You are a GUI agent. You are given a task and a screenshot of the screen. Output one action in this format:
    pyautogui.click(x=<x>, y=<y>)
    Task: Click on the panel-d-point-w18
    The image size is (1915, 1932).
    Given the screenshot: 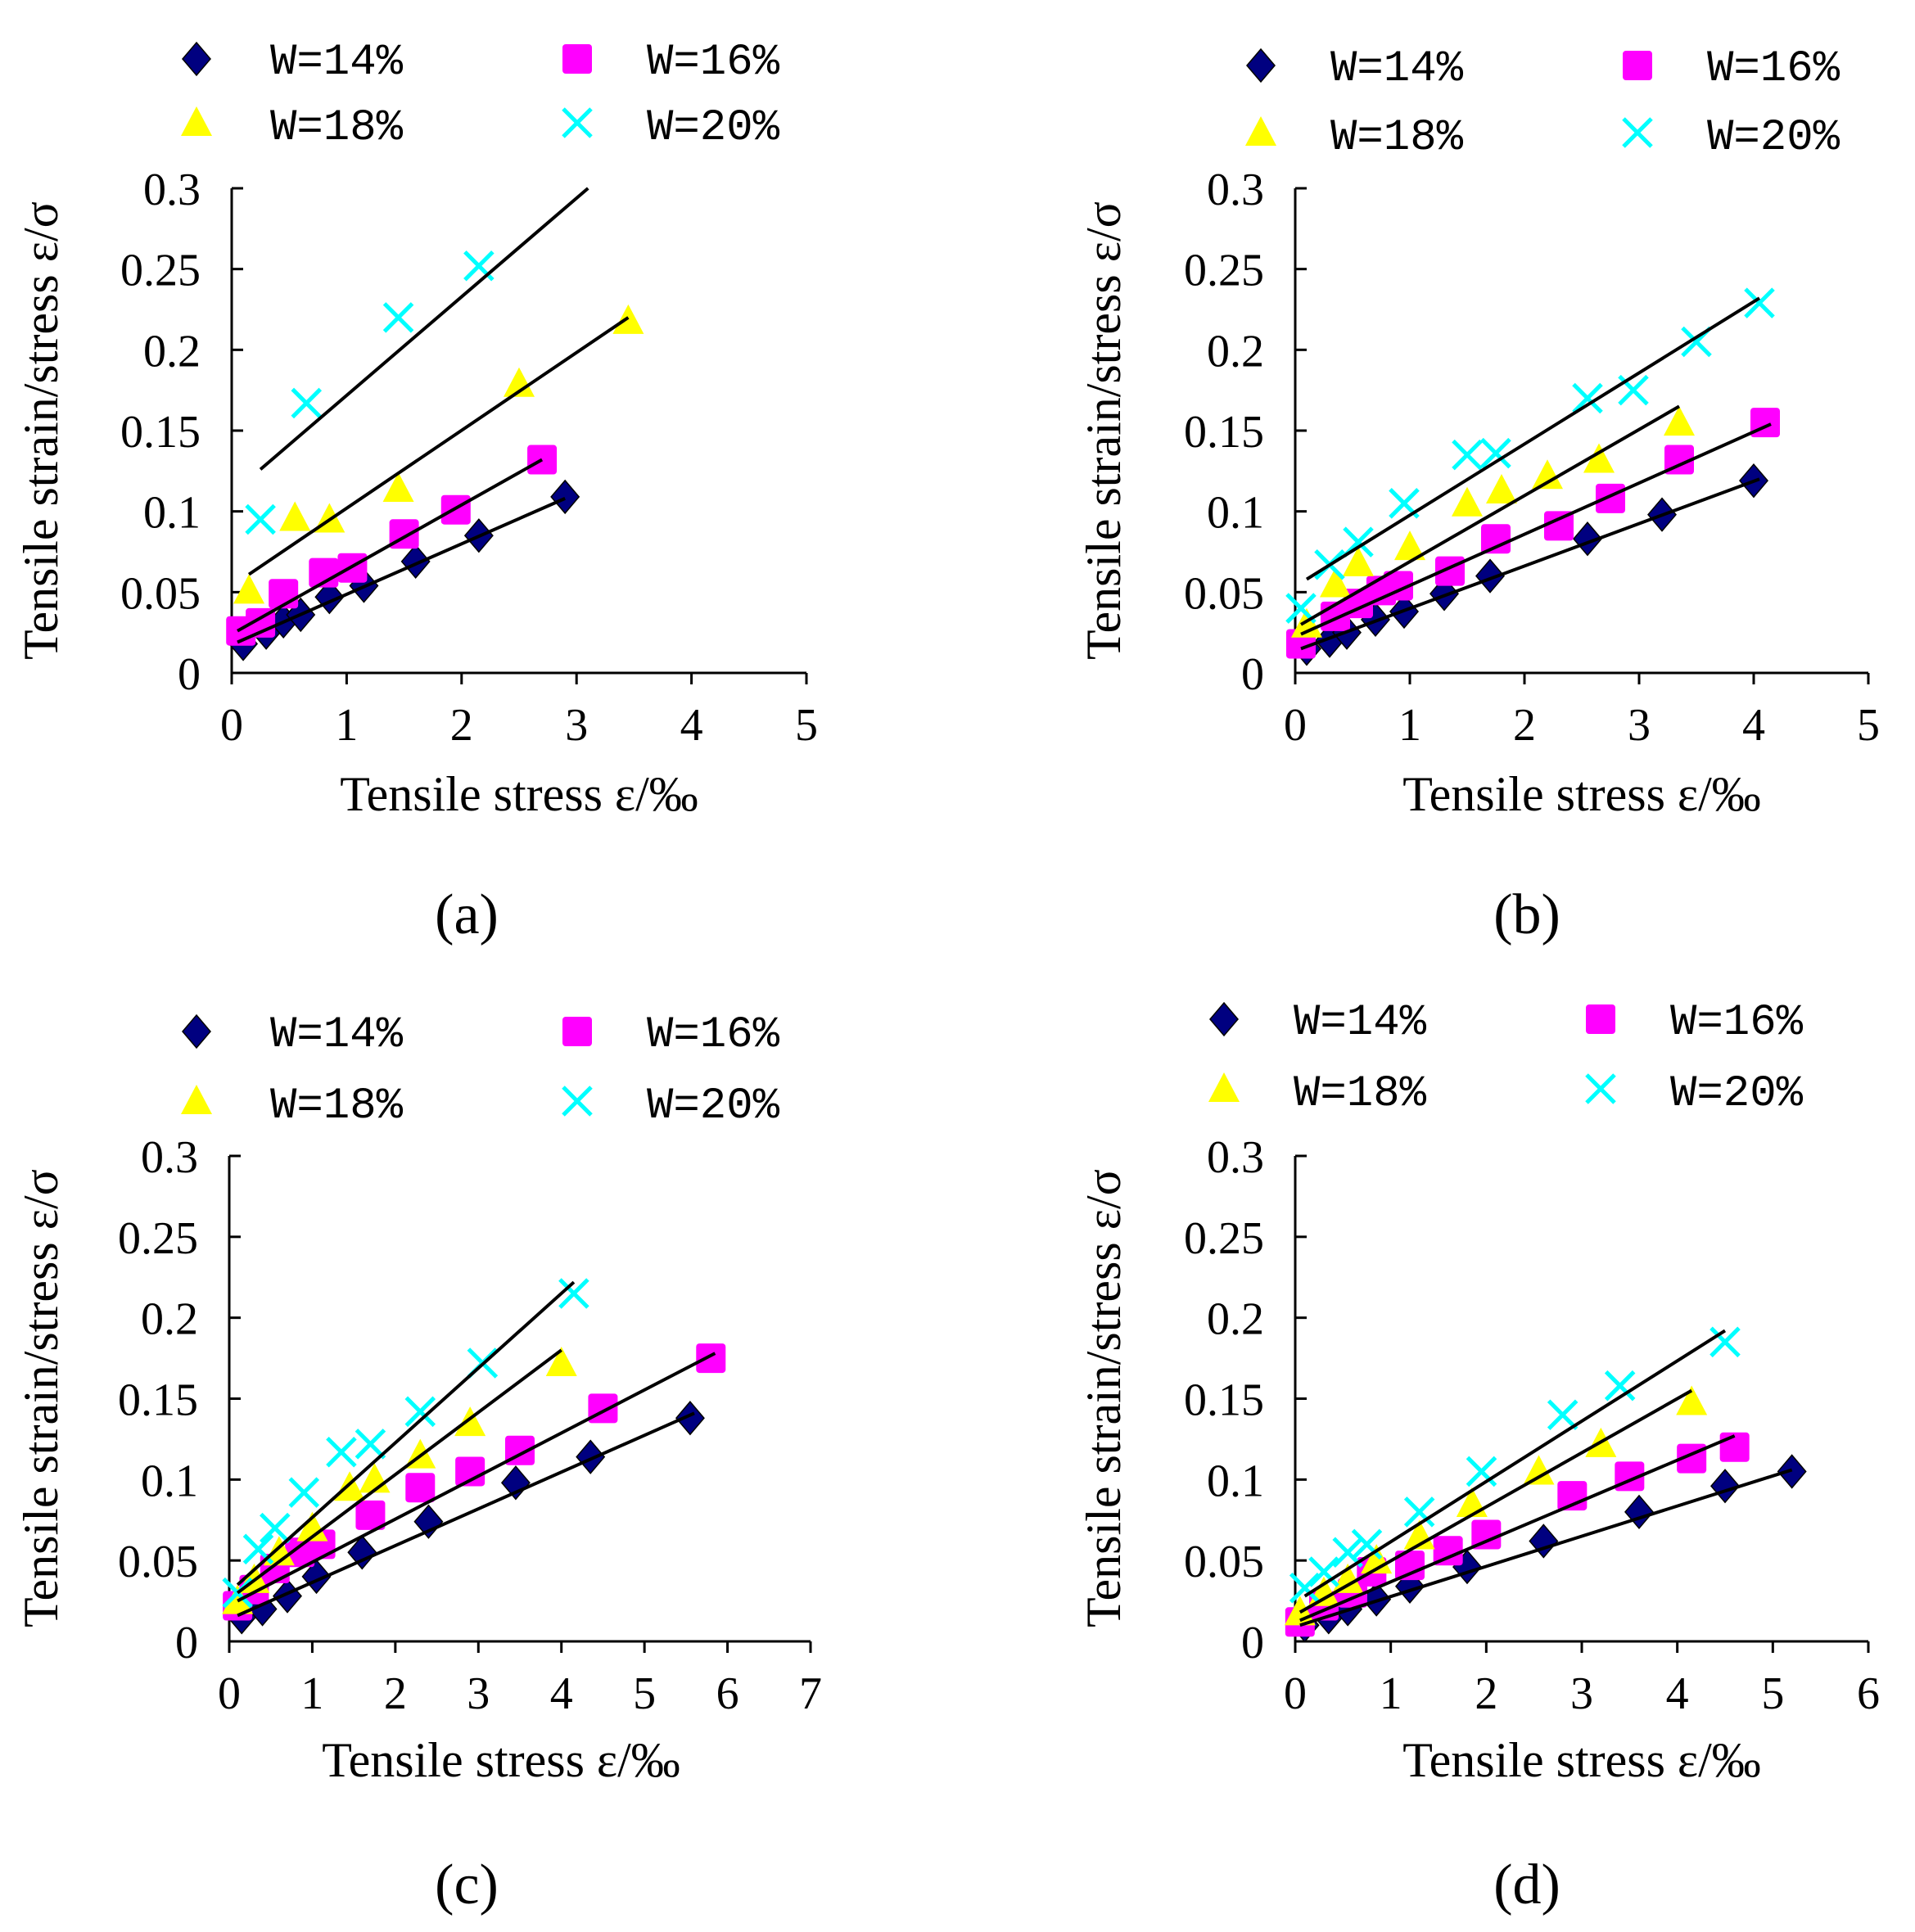 What is the action you would take?
    pyautogui.click(x=1539, y=1470)
    